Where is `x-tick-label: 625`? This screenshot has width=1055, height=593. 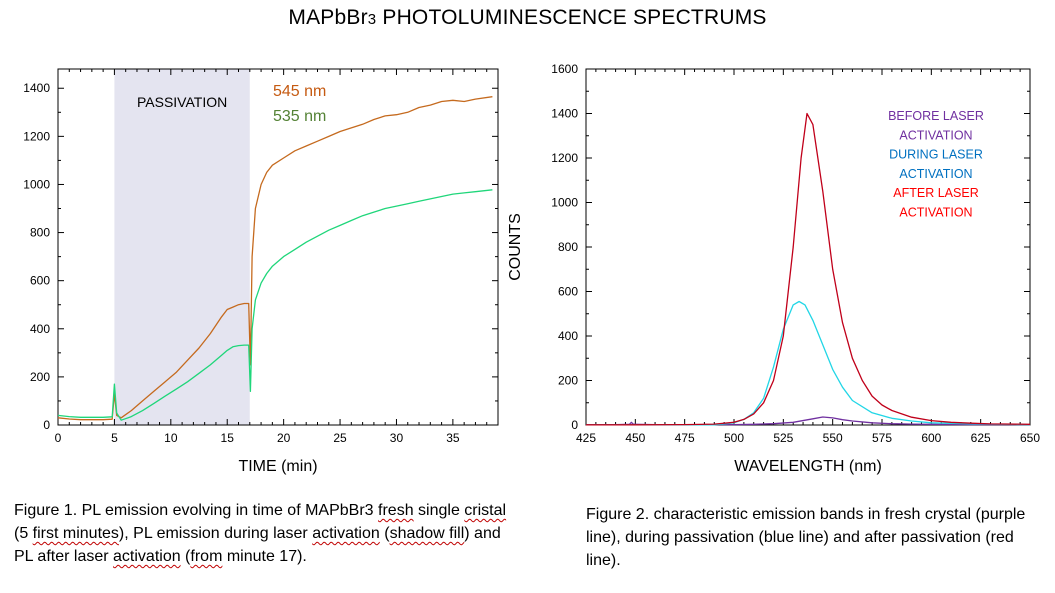
x-tick-label: 625 is located at coordinates (981, 438).